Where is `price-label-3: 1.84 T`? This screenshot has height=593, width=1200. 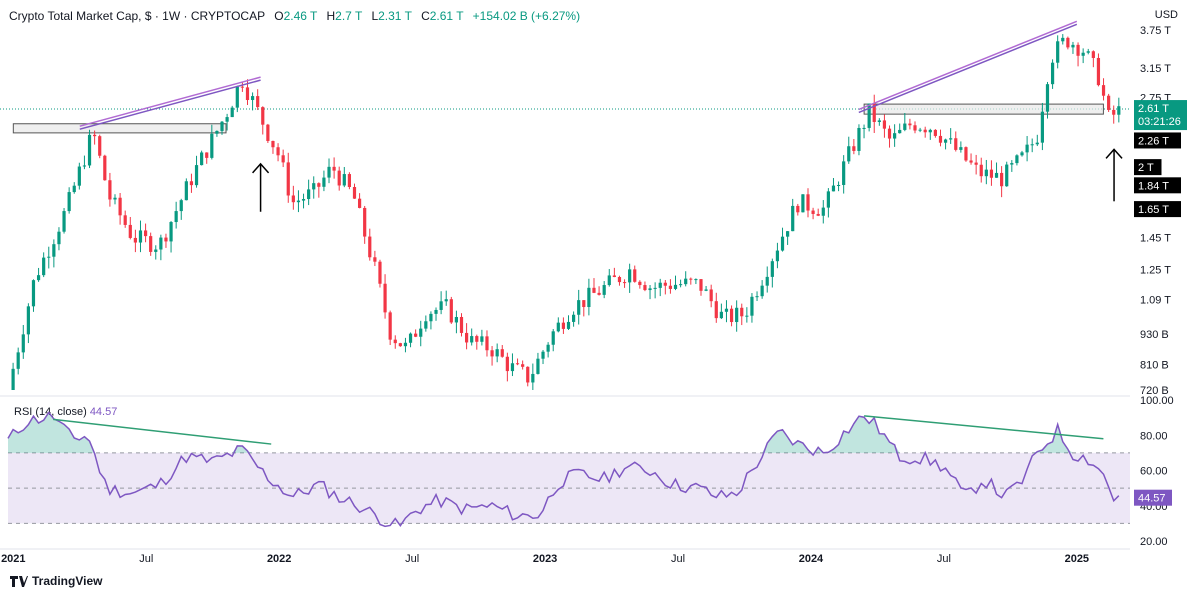
price-label-3: 1.84 T is located at coordinates (1157, 185).